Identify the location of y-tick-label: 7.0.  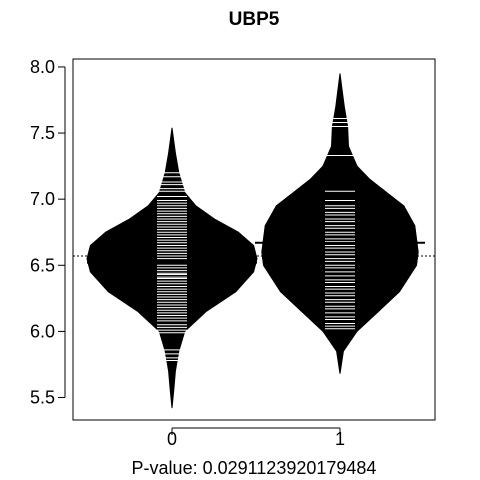
(42, 199).